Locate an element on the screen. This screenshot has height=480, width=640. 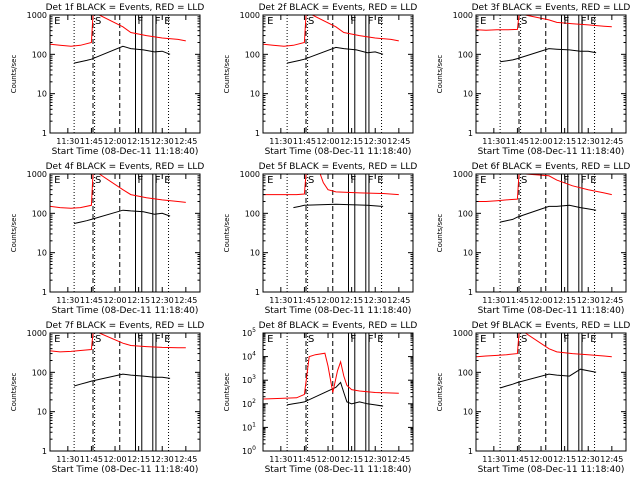
panel-title: Det 6f BLACK = Events, RED = LLD is located at coordinates (551, 167).